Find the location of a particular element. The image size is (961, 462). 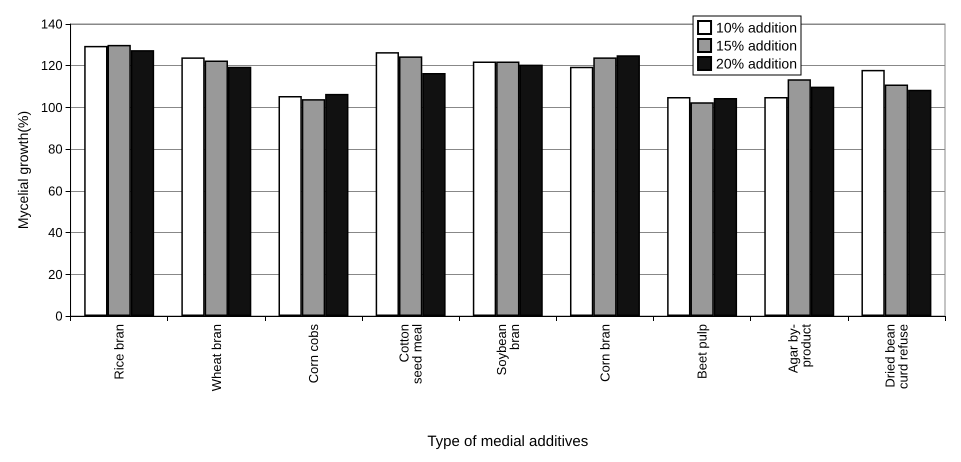

x-tick-label: Agar by- product is located at coordinates (799, 349).